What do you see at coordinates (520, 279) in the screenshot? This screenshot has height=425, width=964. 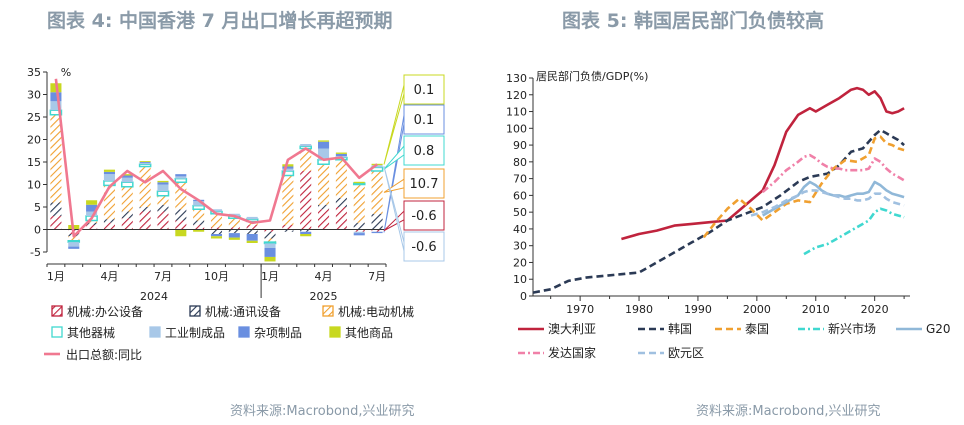 I see `y-tick-label: 10` at bounding box center [520, 279].